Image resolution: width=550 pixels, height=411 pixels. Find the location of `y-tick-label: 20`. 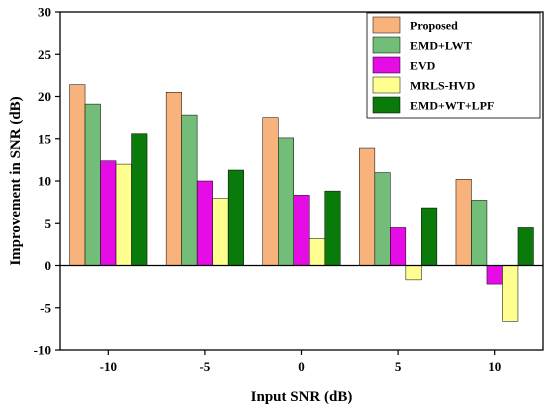

y-tick-label: 20 is located at coordinates (44, 96).